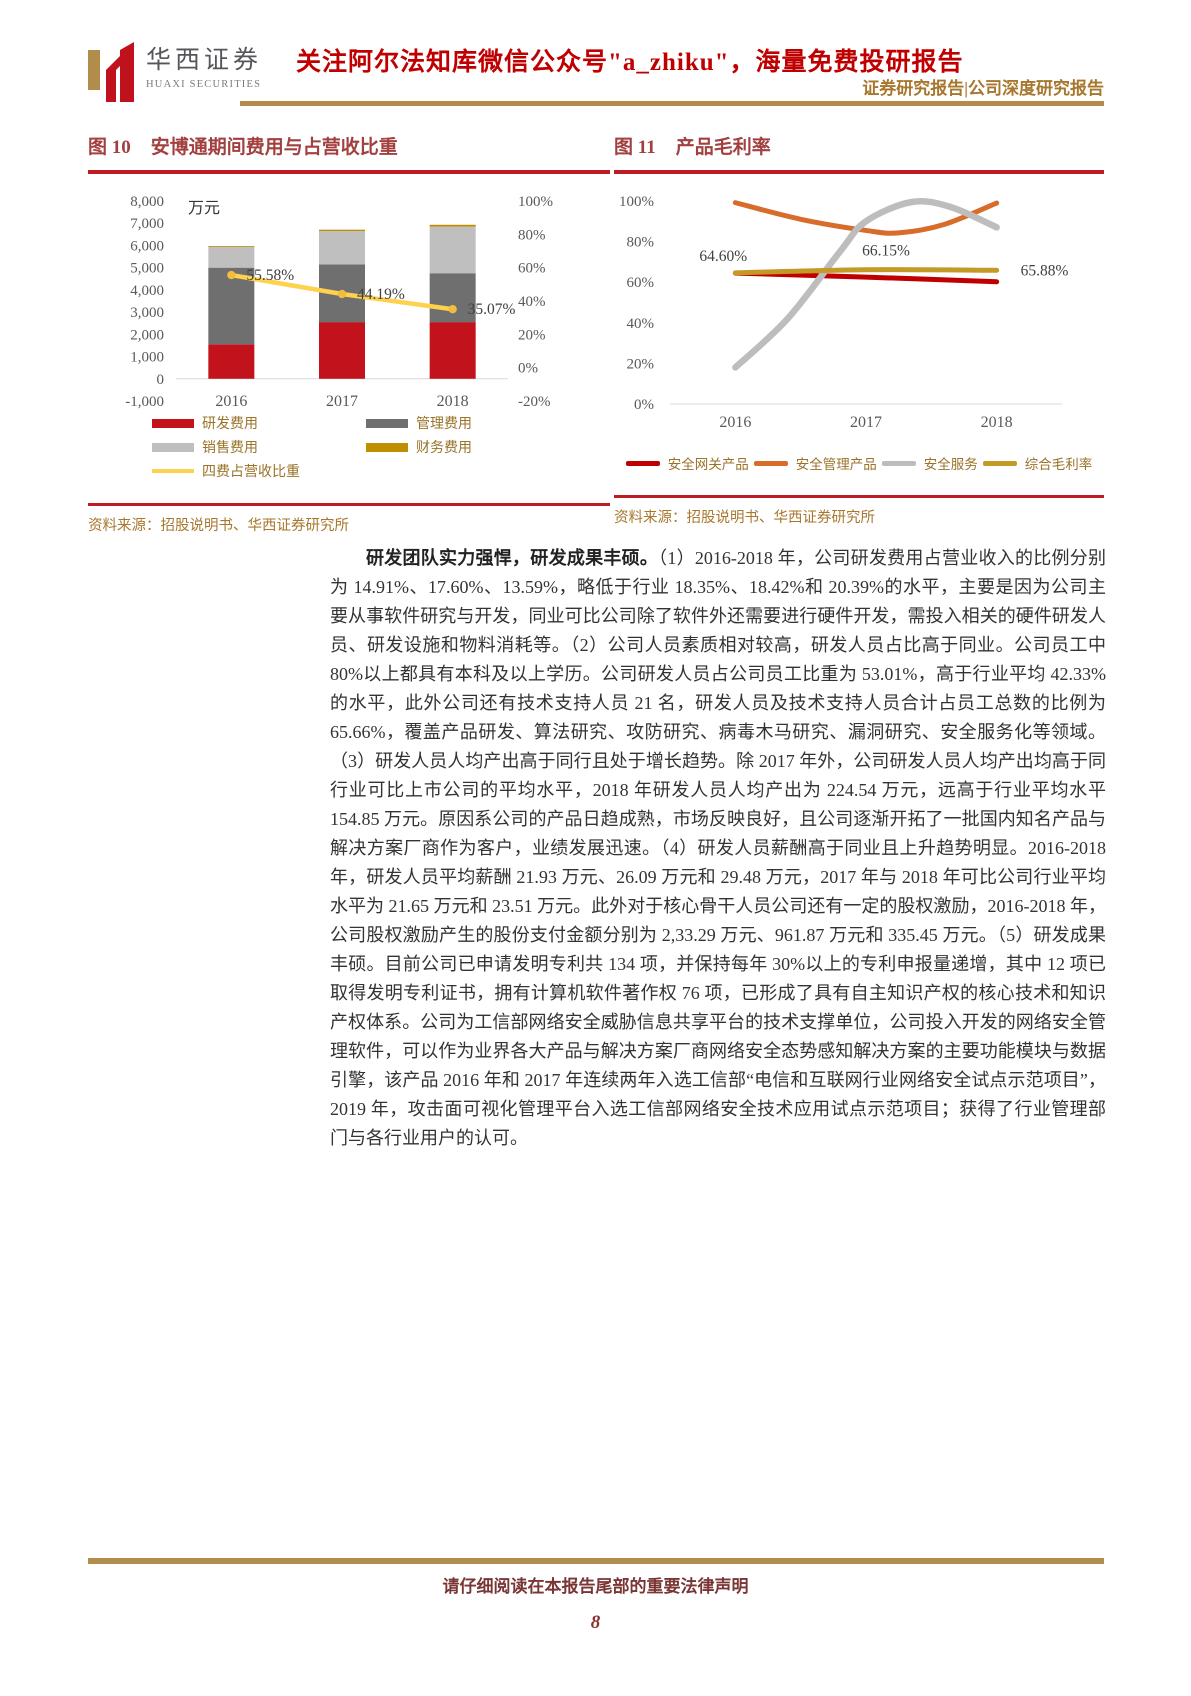  I want to click on legend-label: 研发费用, so click(230, 424).